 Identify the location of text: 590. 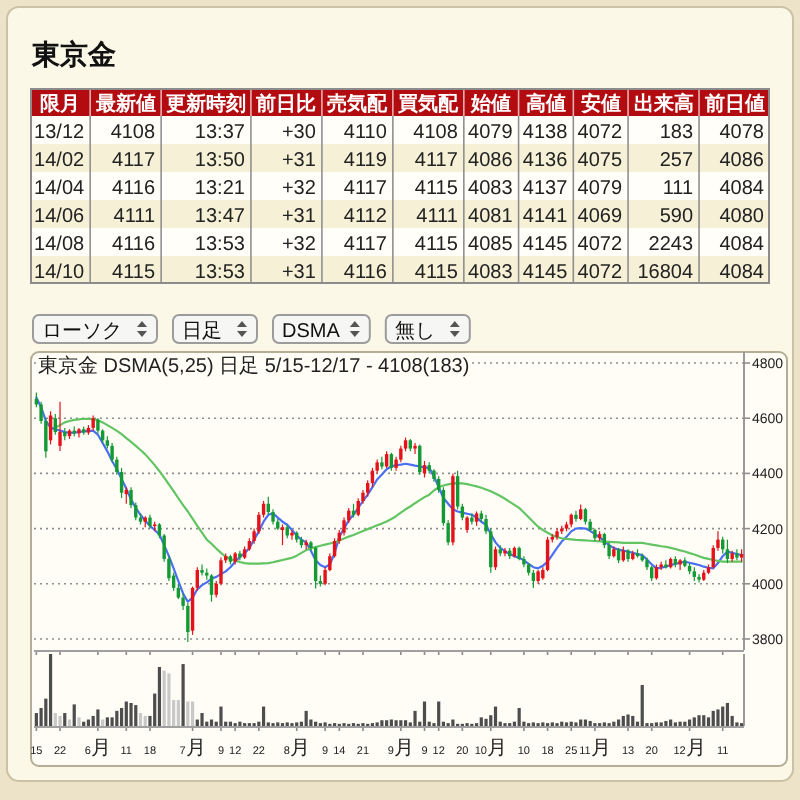
(676, 217).